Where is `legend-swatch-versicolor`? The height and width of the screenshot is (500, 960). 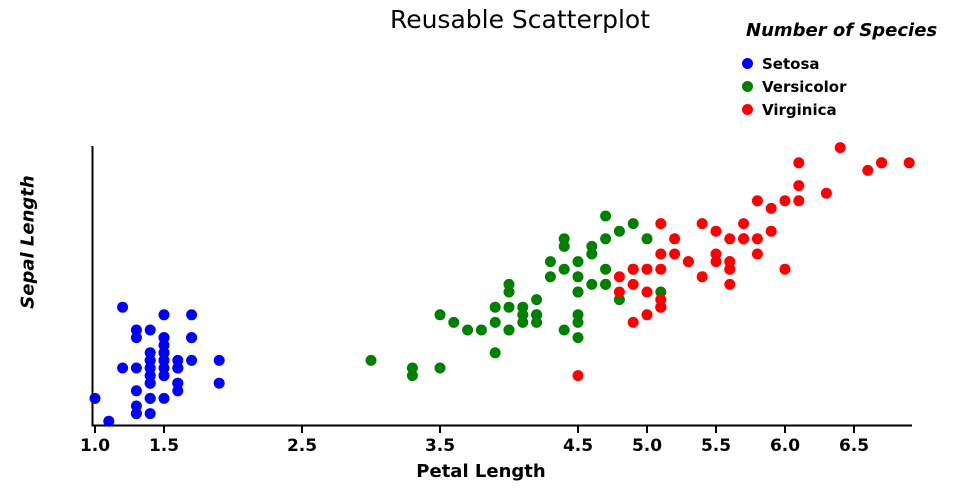 legend-swatch-versicolor is located at coordinates (747, 86).